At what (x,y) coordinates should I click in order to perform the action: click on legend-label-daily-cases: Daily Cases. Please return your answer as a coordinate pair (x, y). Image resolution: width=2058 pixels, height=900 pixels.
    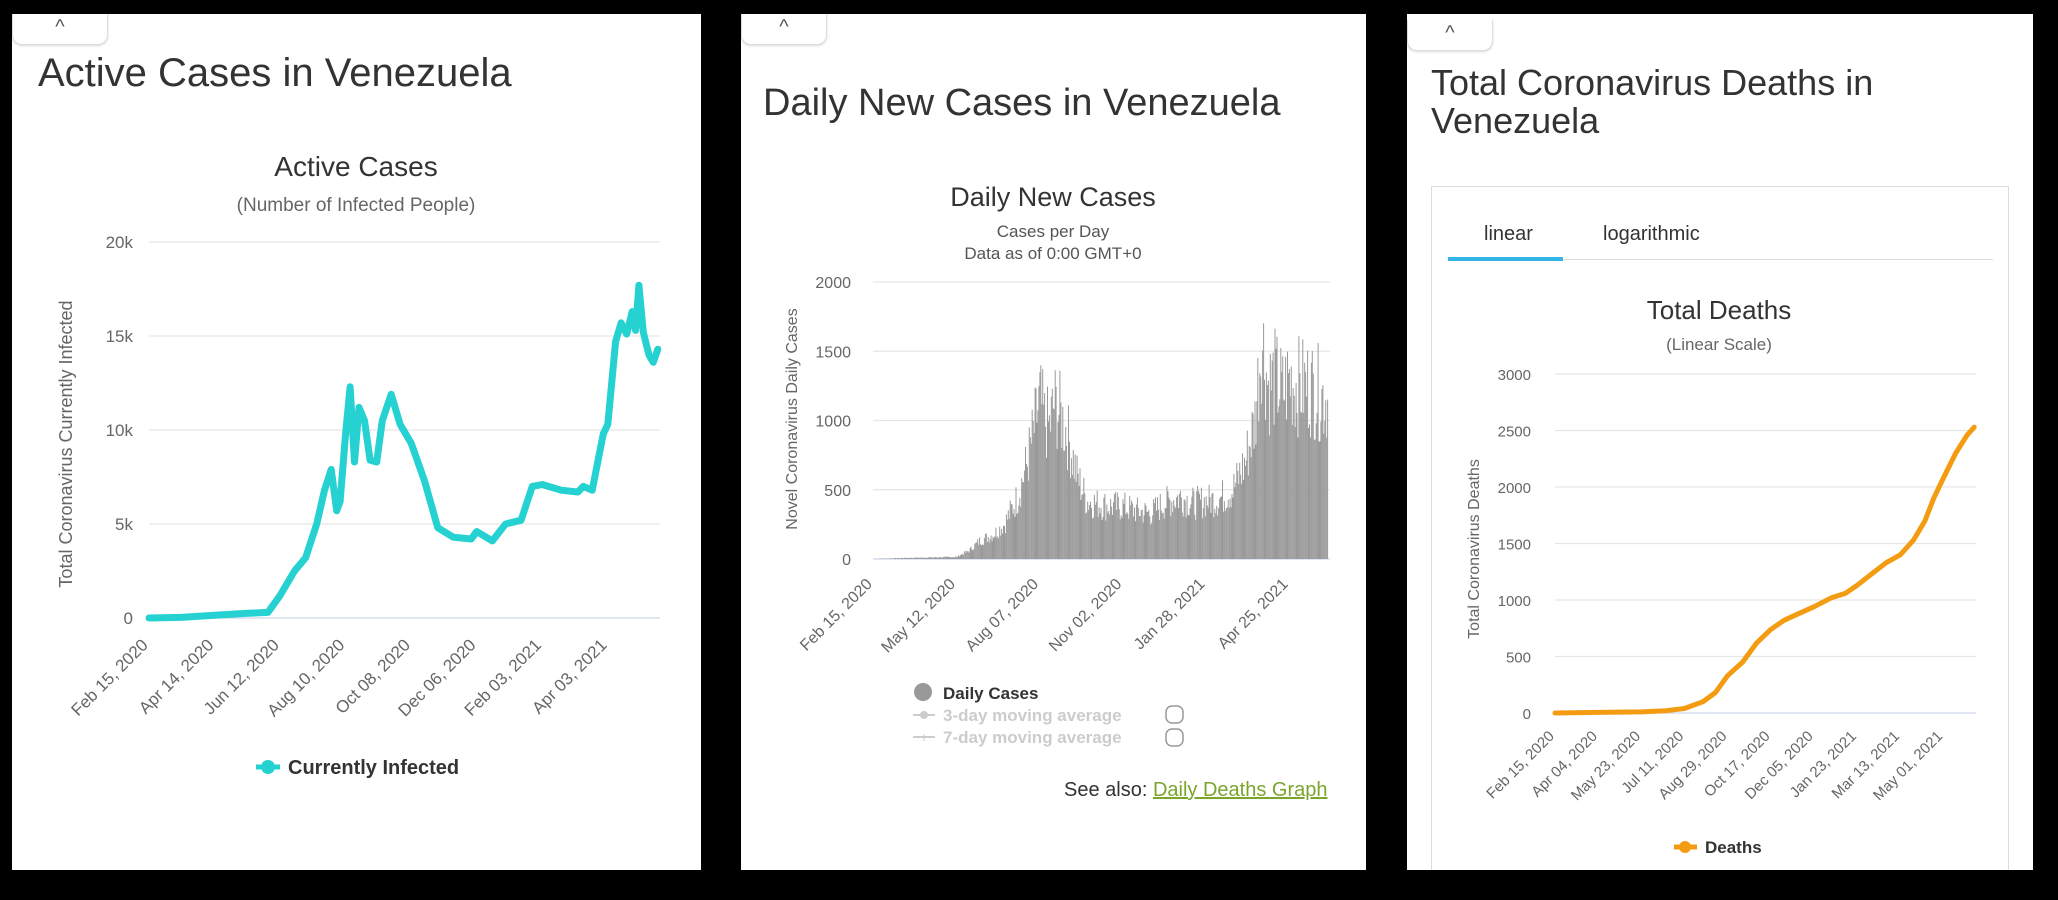
    Looking at the image, I should click on (990, 693).